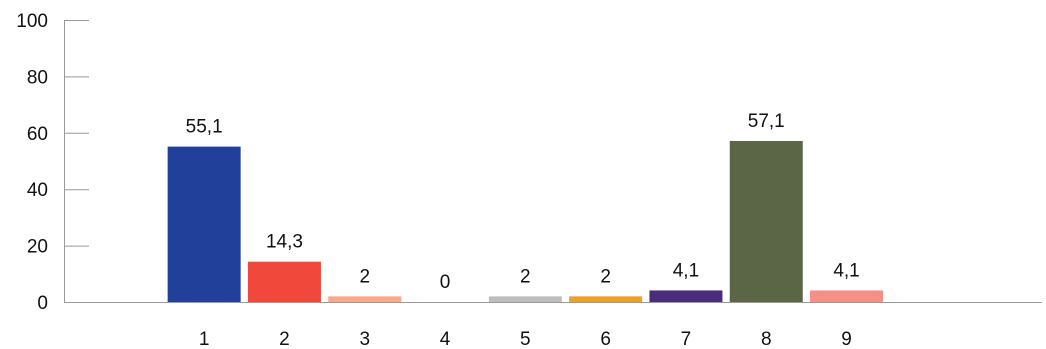 This screenshot has height=349, width=1046. Describe the element at coordinates (37, 190) in the screenshot. I see `y-tick-label: 40` at that location.